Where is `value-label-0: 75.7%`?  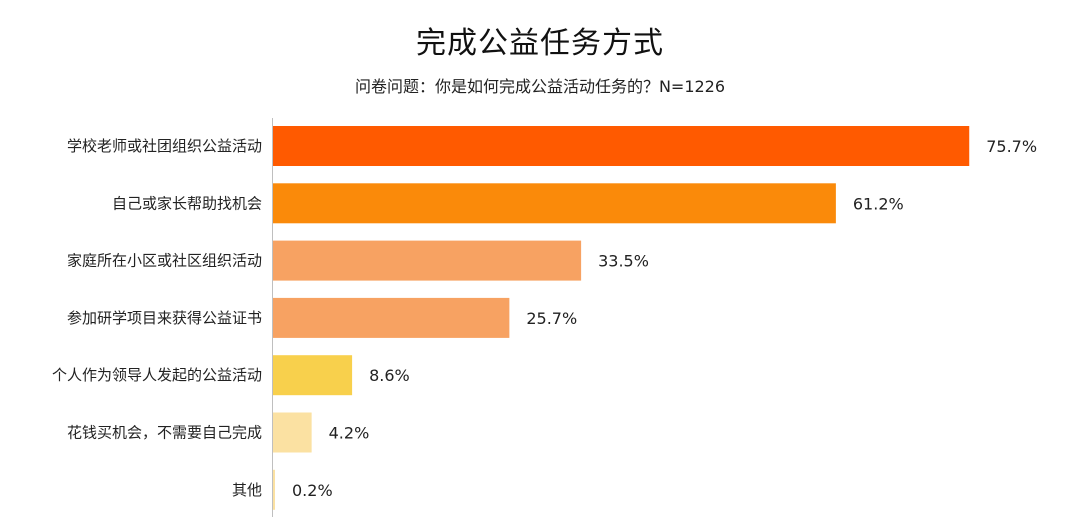 value-label-0: 75.7% is located at coordinates (1011, 146).